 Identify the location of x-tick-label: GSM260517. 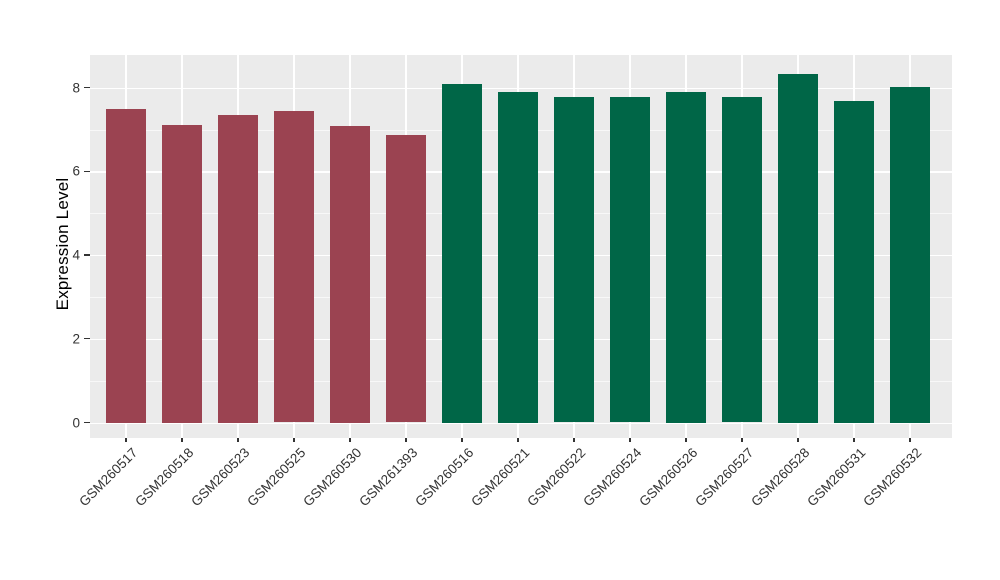
(108, 477).